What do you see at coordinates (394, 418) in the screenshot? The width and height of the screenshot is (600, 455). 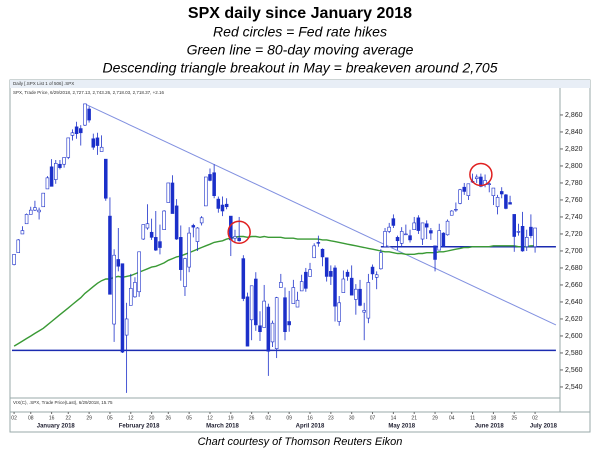 I see `x-tick-label: 14` at bounding box center [394, 418].